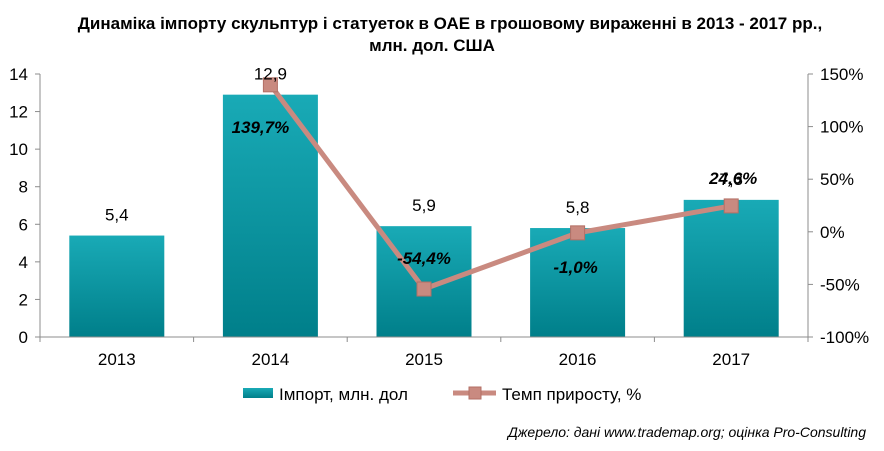 This screenshot has width=884, height=451. Describe the element at coordinates (424, 289) in the screenshot. I see `growth-marker-2015` at that location.